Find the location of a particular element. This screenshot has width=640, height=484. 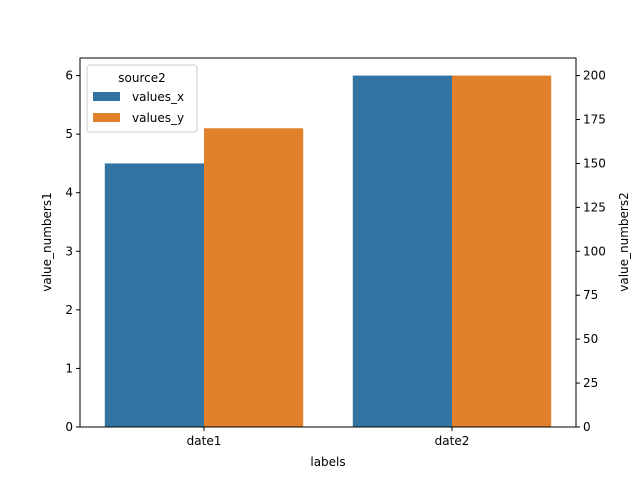

y-tick-label: 2 is located at coordinates (69, 310).